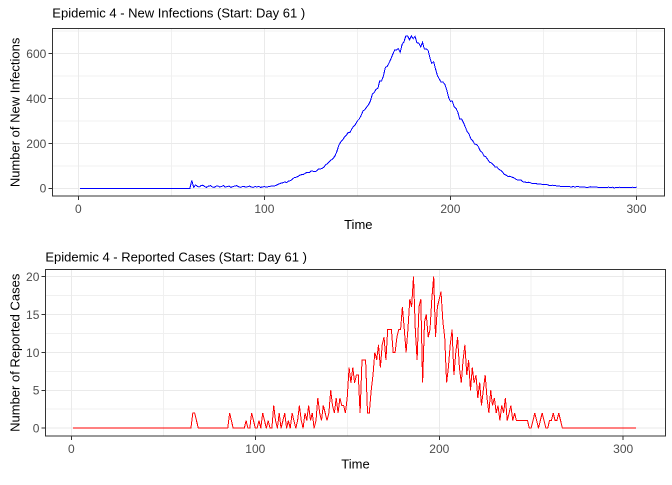 The height and width of the screenshot is (485, 672). What do you see at coordinates (33, 277) in the screenshot?
I see `svg-text: 20` at bounding box center [33, 277].